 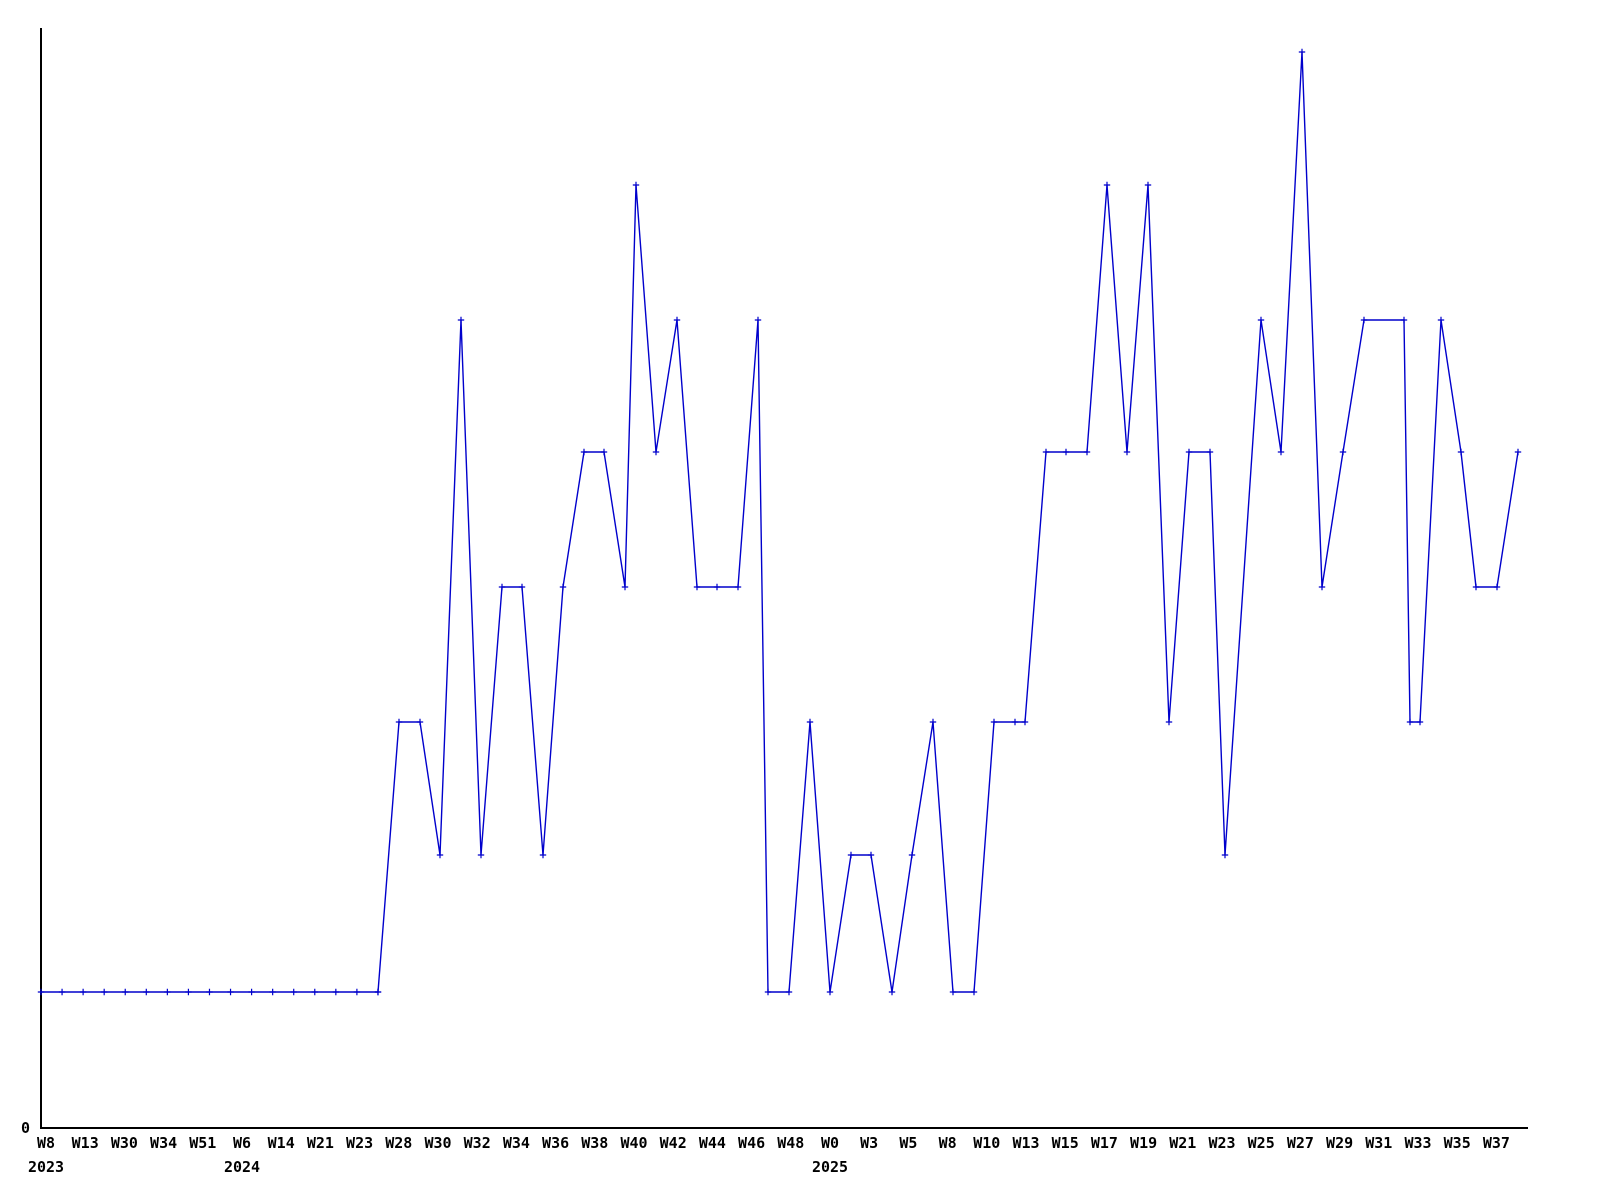 I want to click on x-tick-label: W42, so click(x=673, y=1143).